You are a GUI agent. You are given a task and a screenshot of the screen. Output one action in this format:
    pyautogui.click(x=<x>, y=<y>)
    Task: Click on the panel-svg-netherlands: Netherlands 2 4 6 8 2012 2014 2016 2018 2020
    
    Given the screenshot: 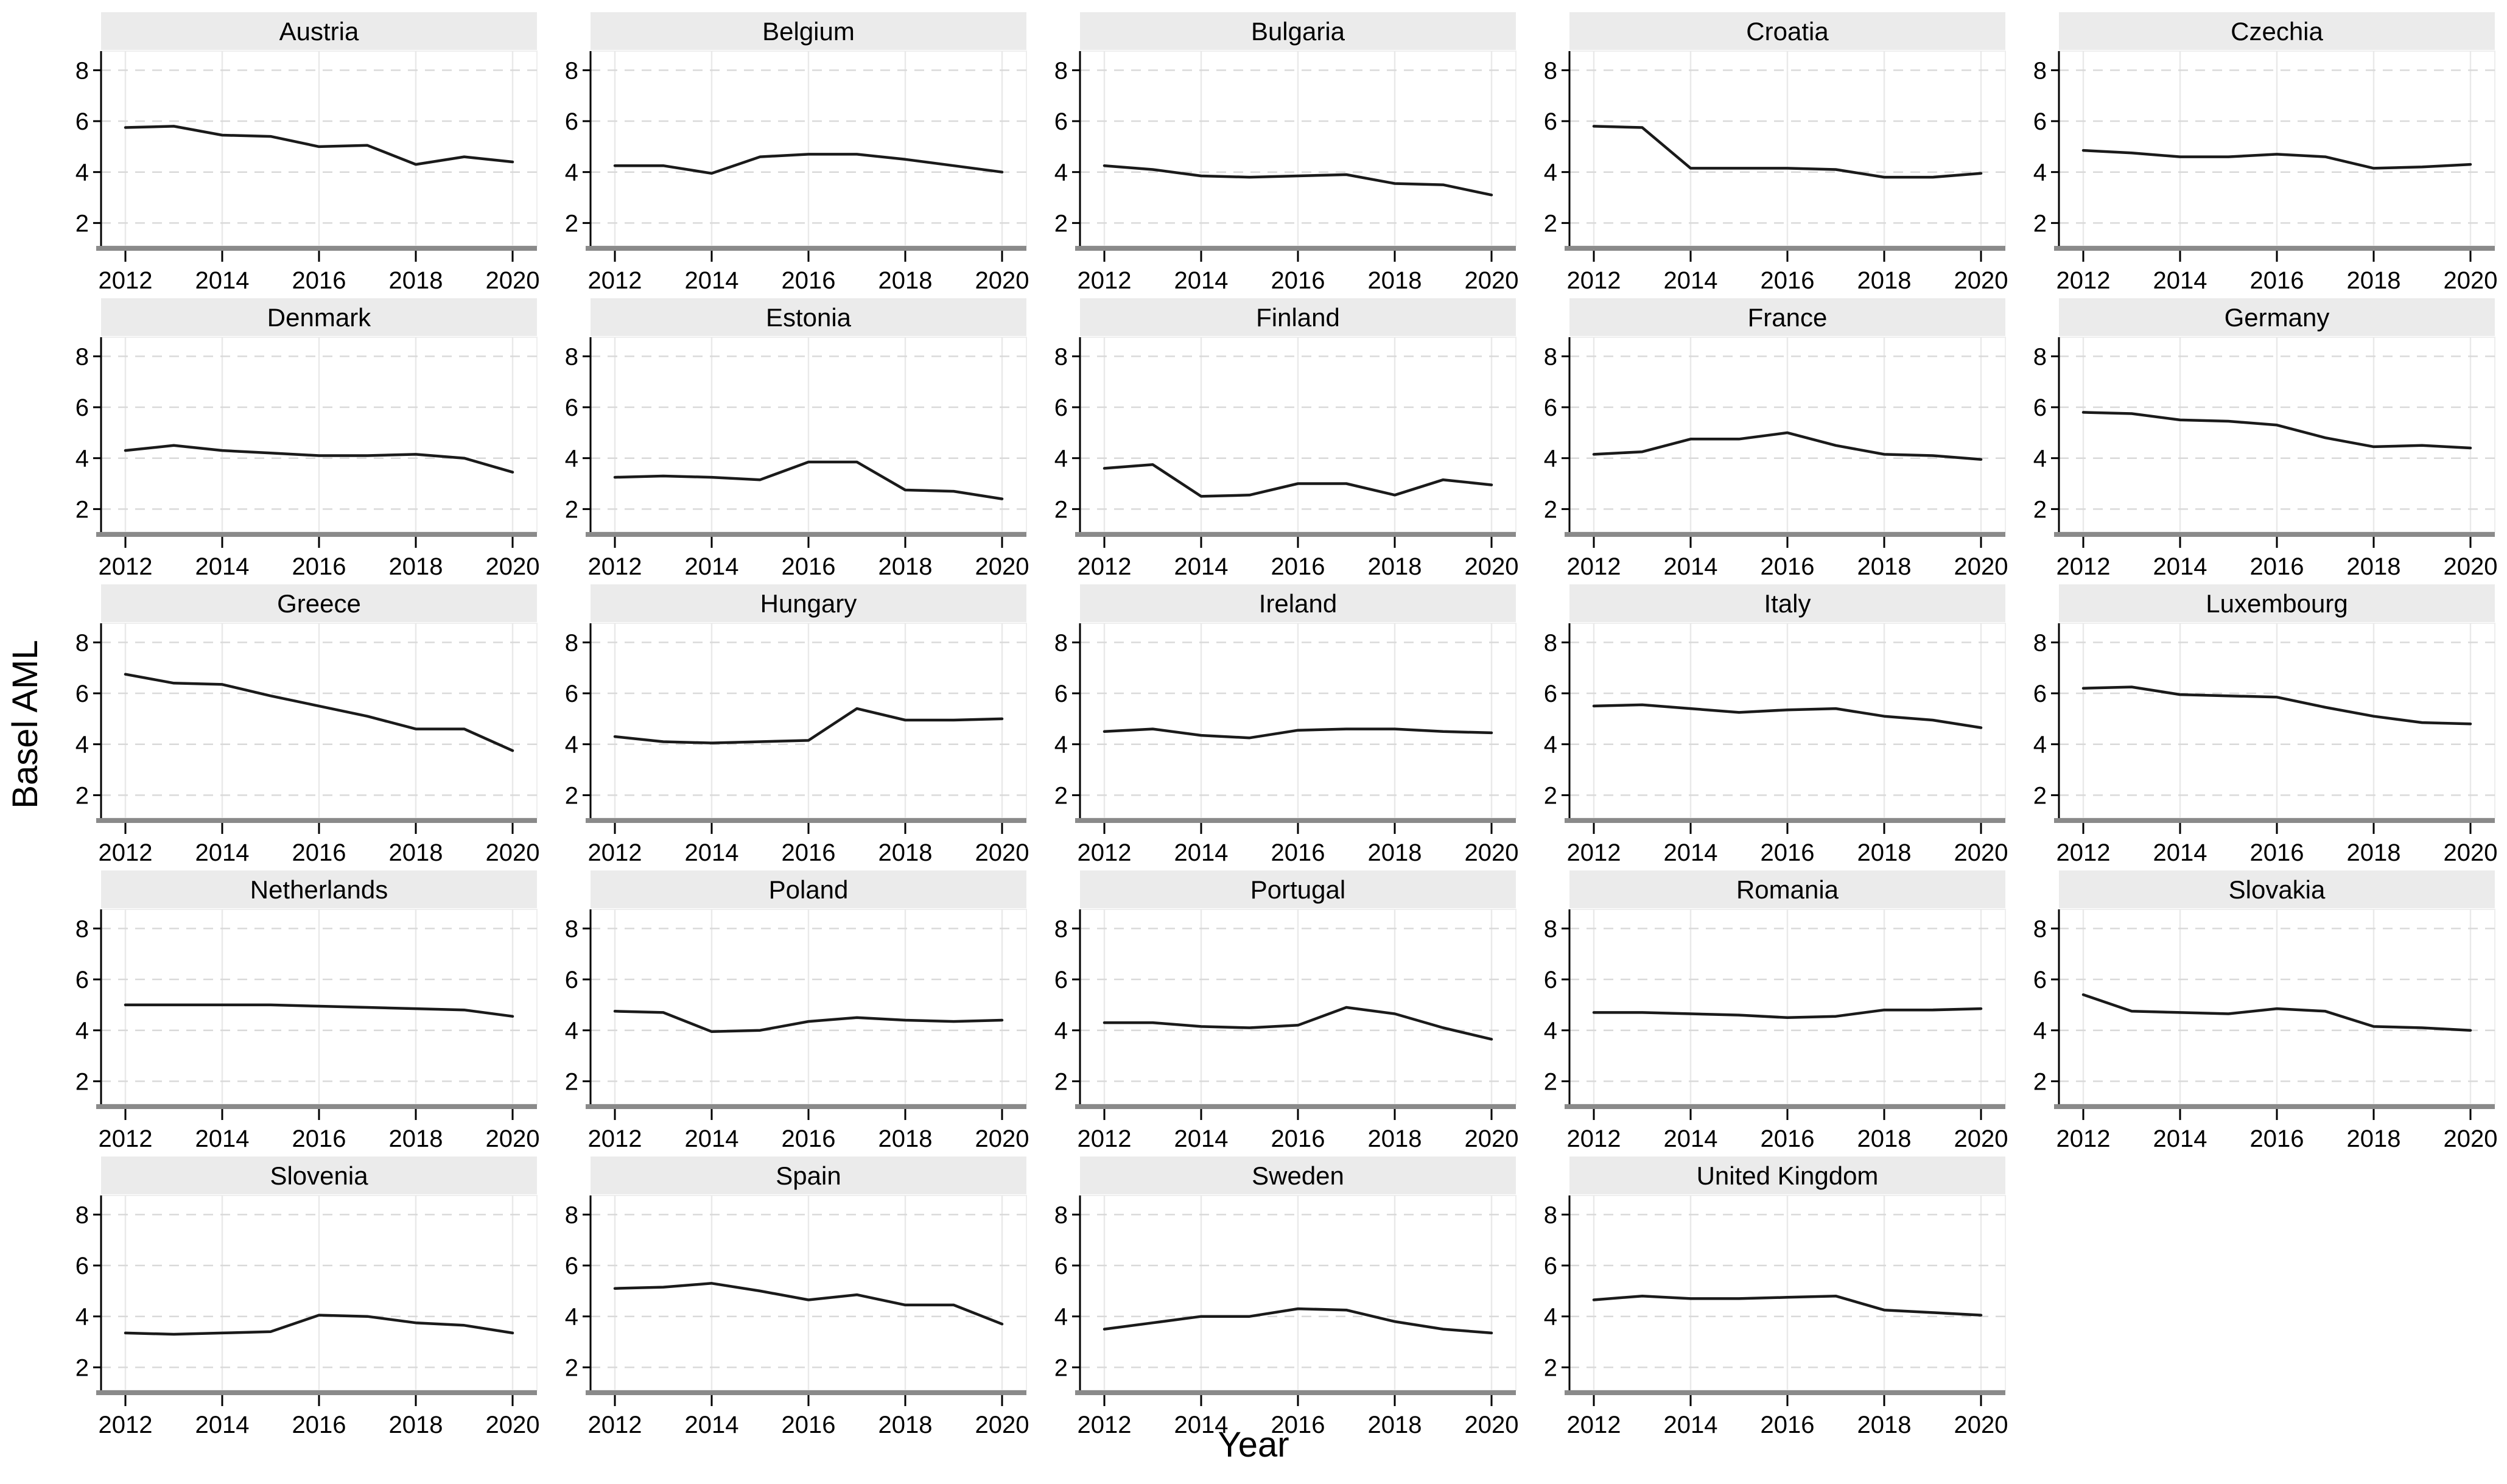 What is the action you would take?
    pyautogui.click(x=307, y=1011)
    